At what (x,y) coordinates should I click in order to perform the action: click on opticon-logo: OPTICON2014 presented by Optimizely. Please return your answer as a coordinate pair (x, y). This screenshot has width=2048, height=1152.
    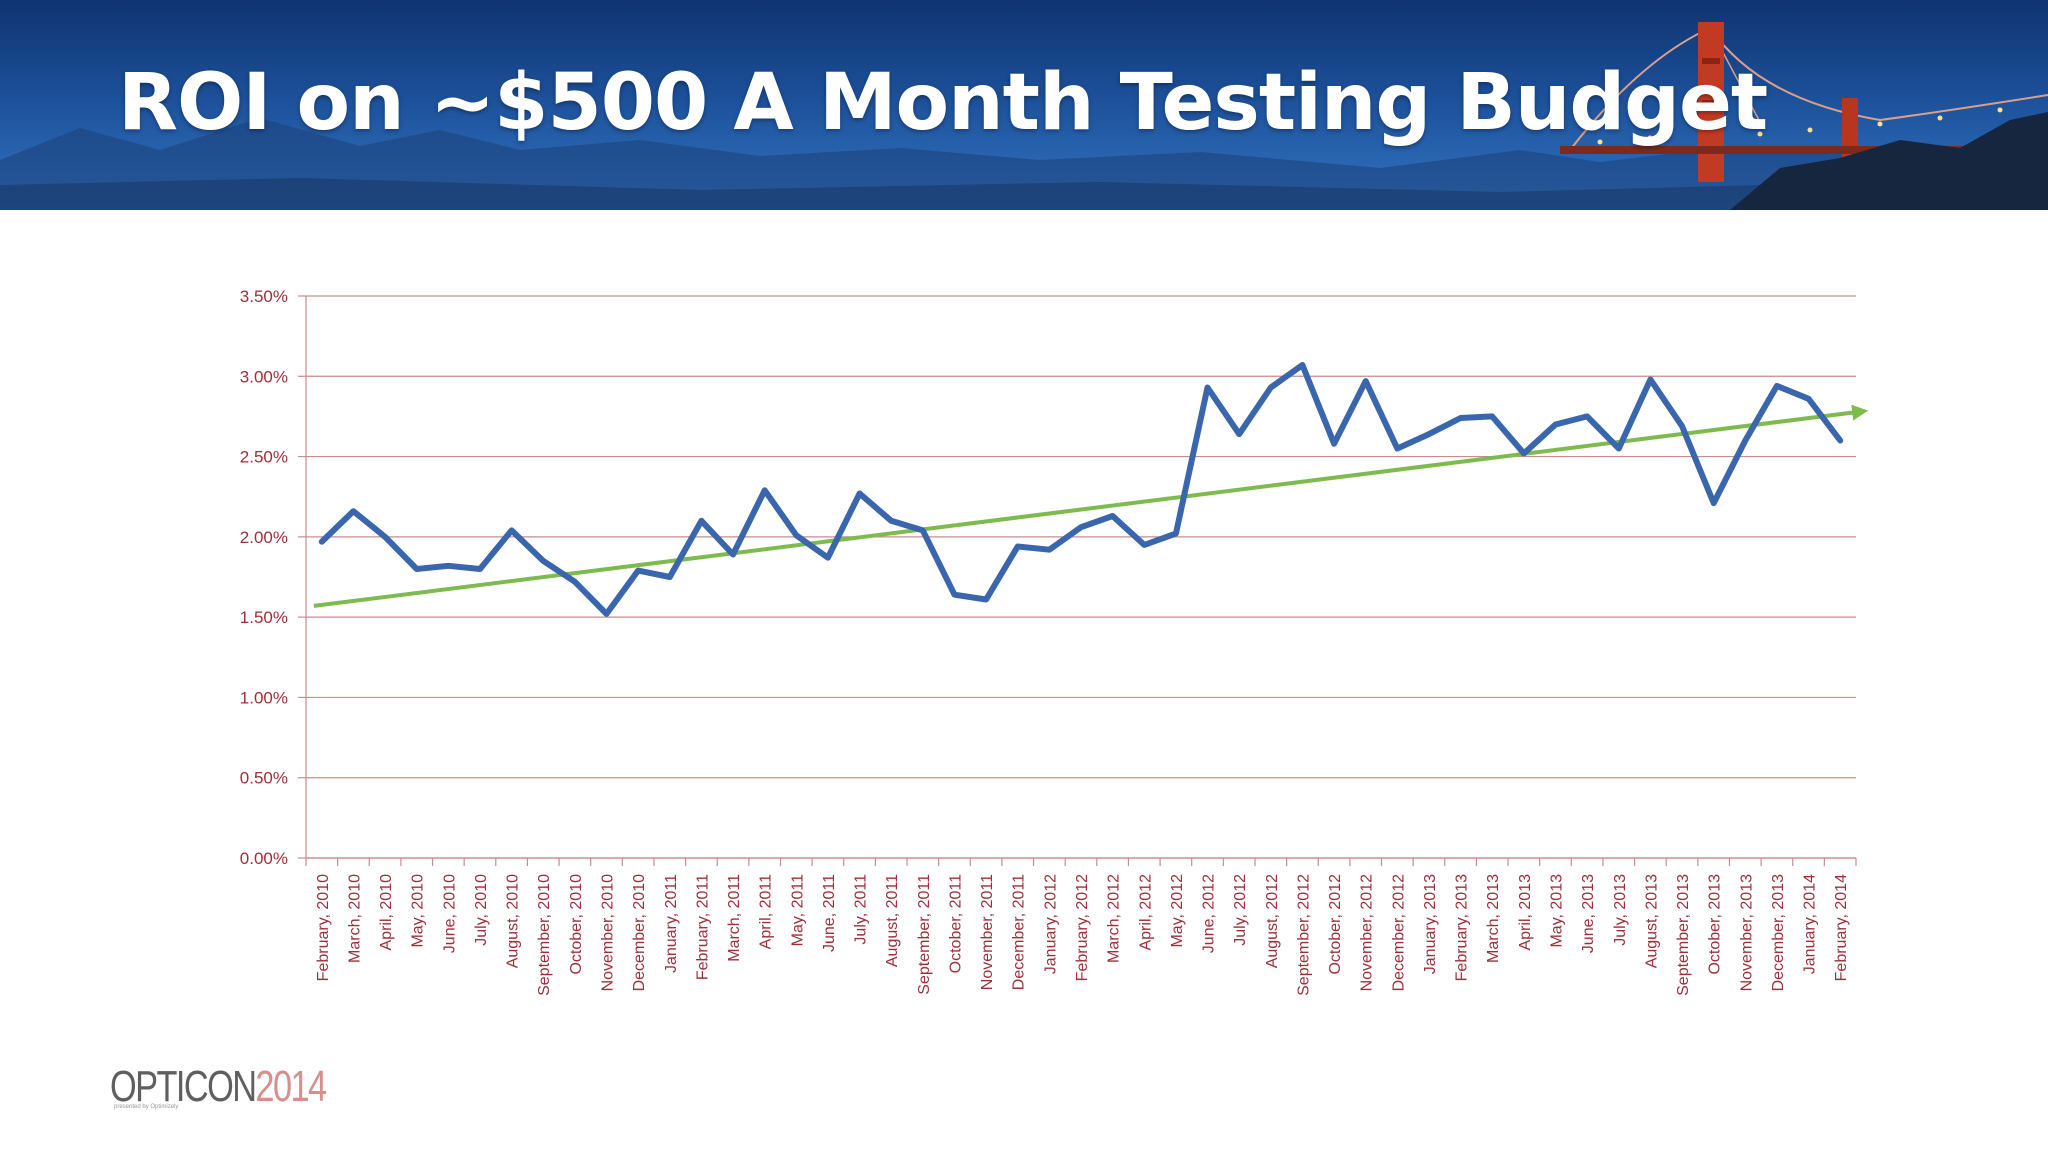
    Looking at the image, I should click on (248, 1087).